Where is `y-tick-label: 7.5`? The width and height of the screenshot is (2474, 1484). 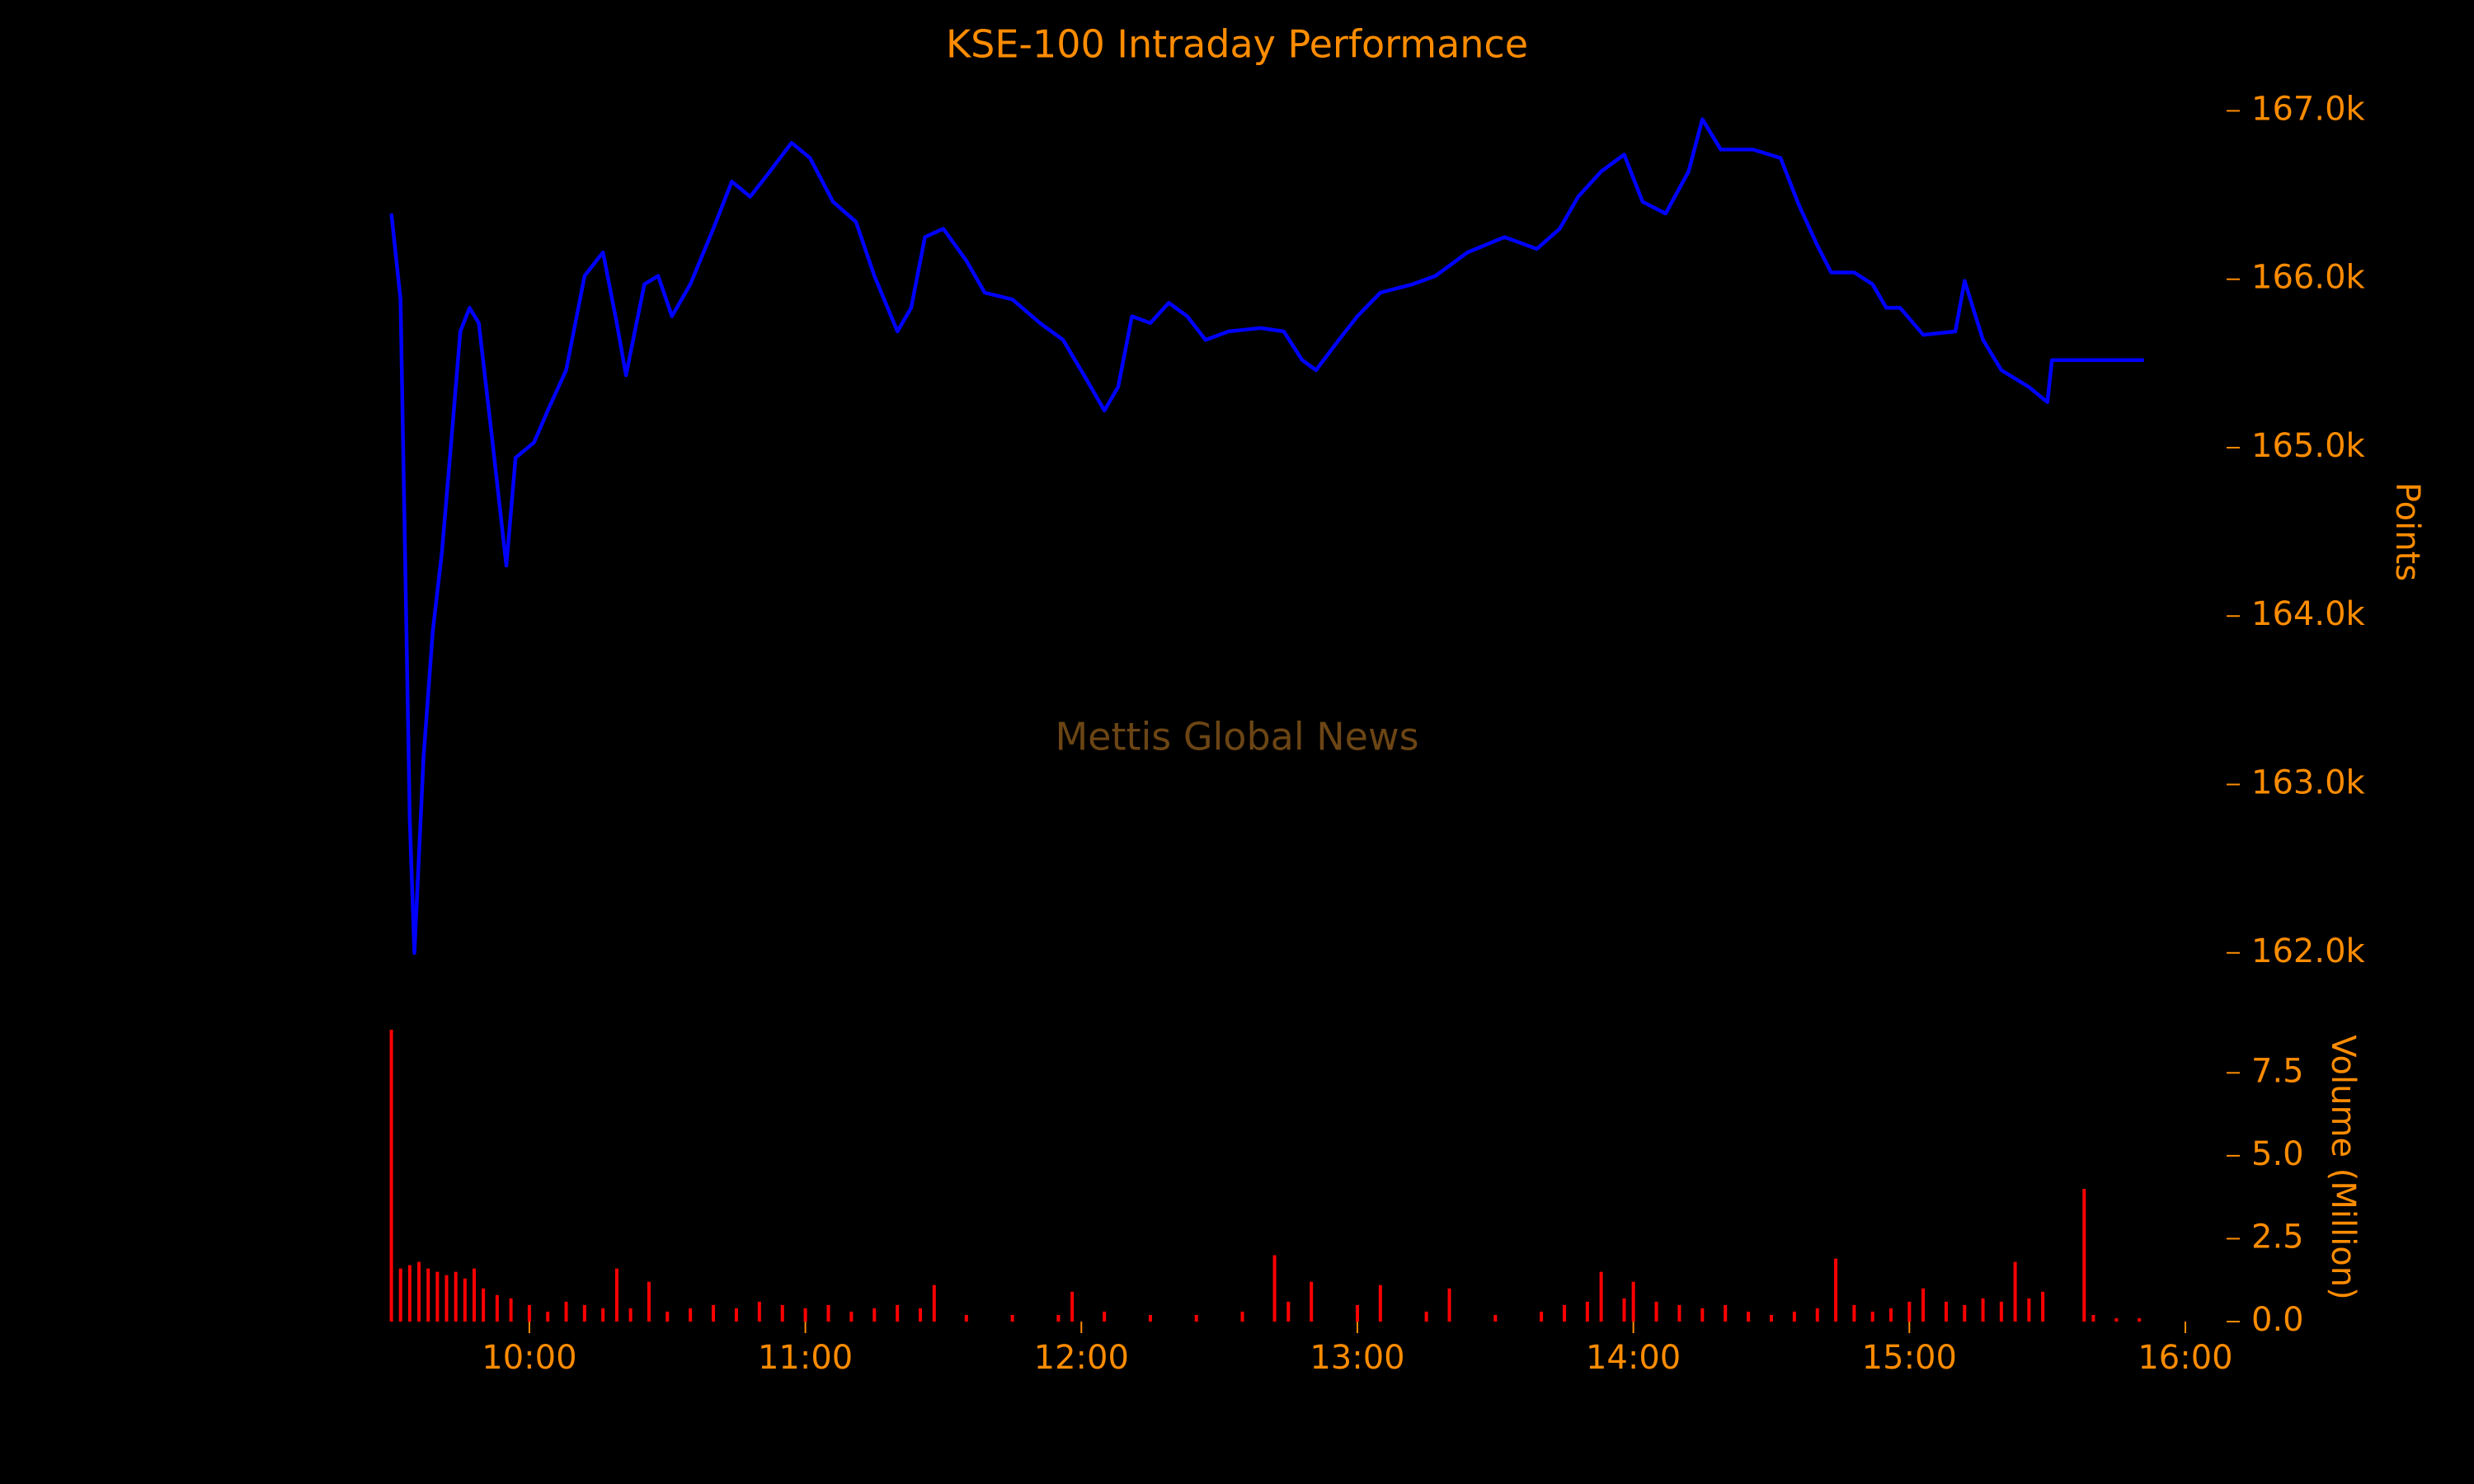 y-tick-label: 7.5 is located at coordinates (2277, 1071).